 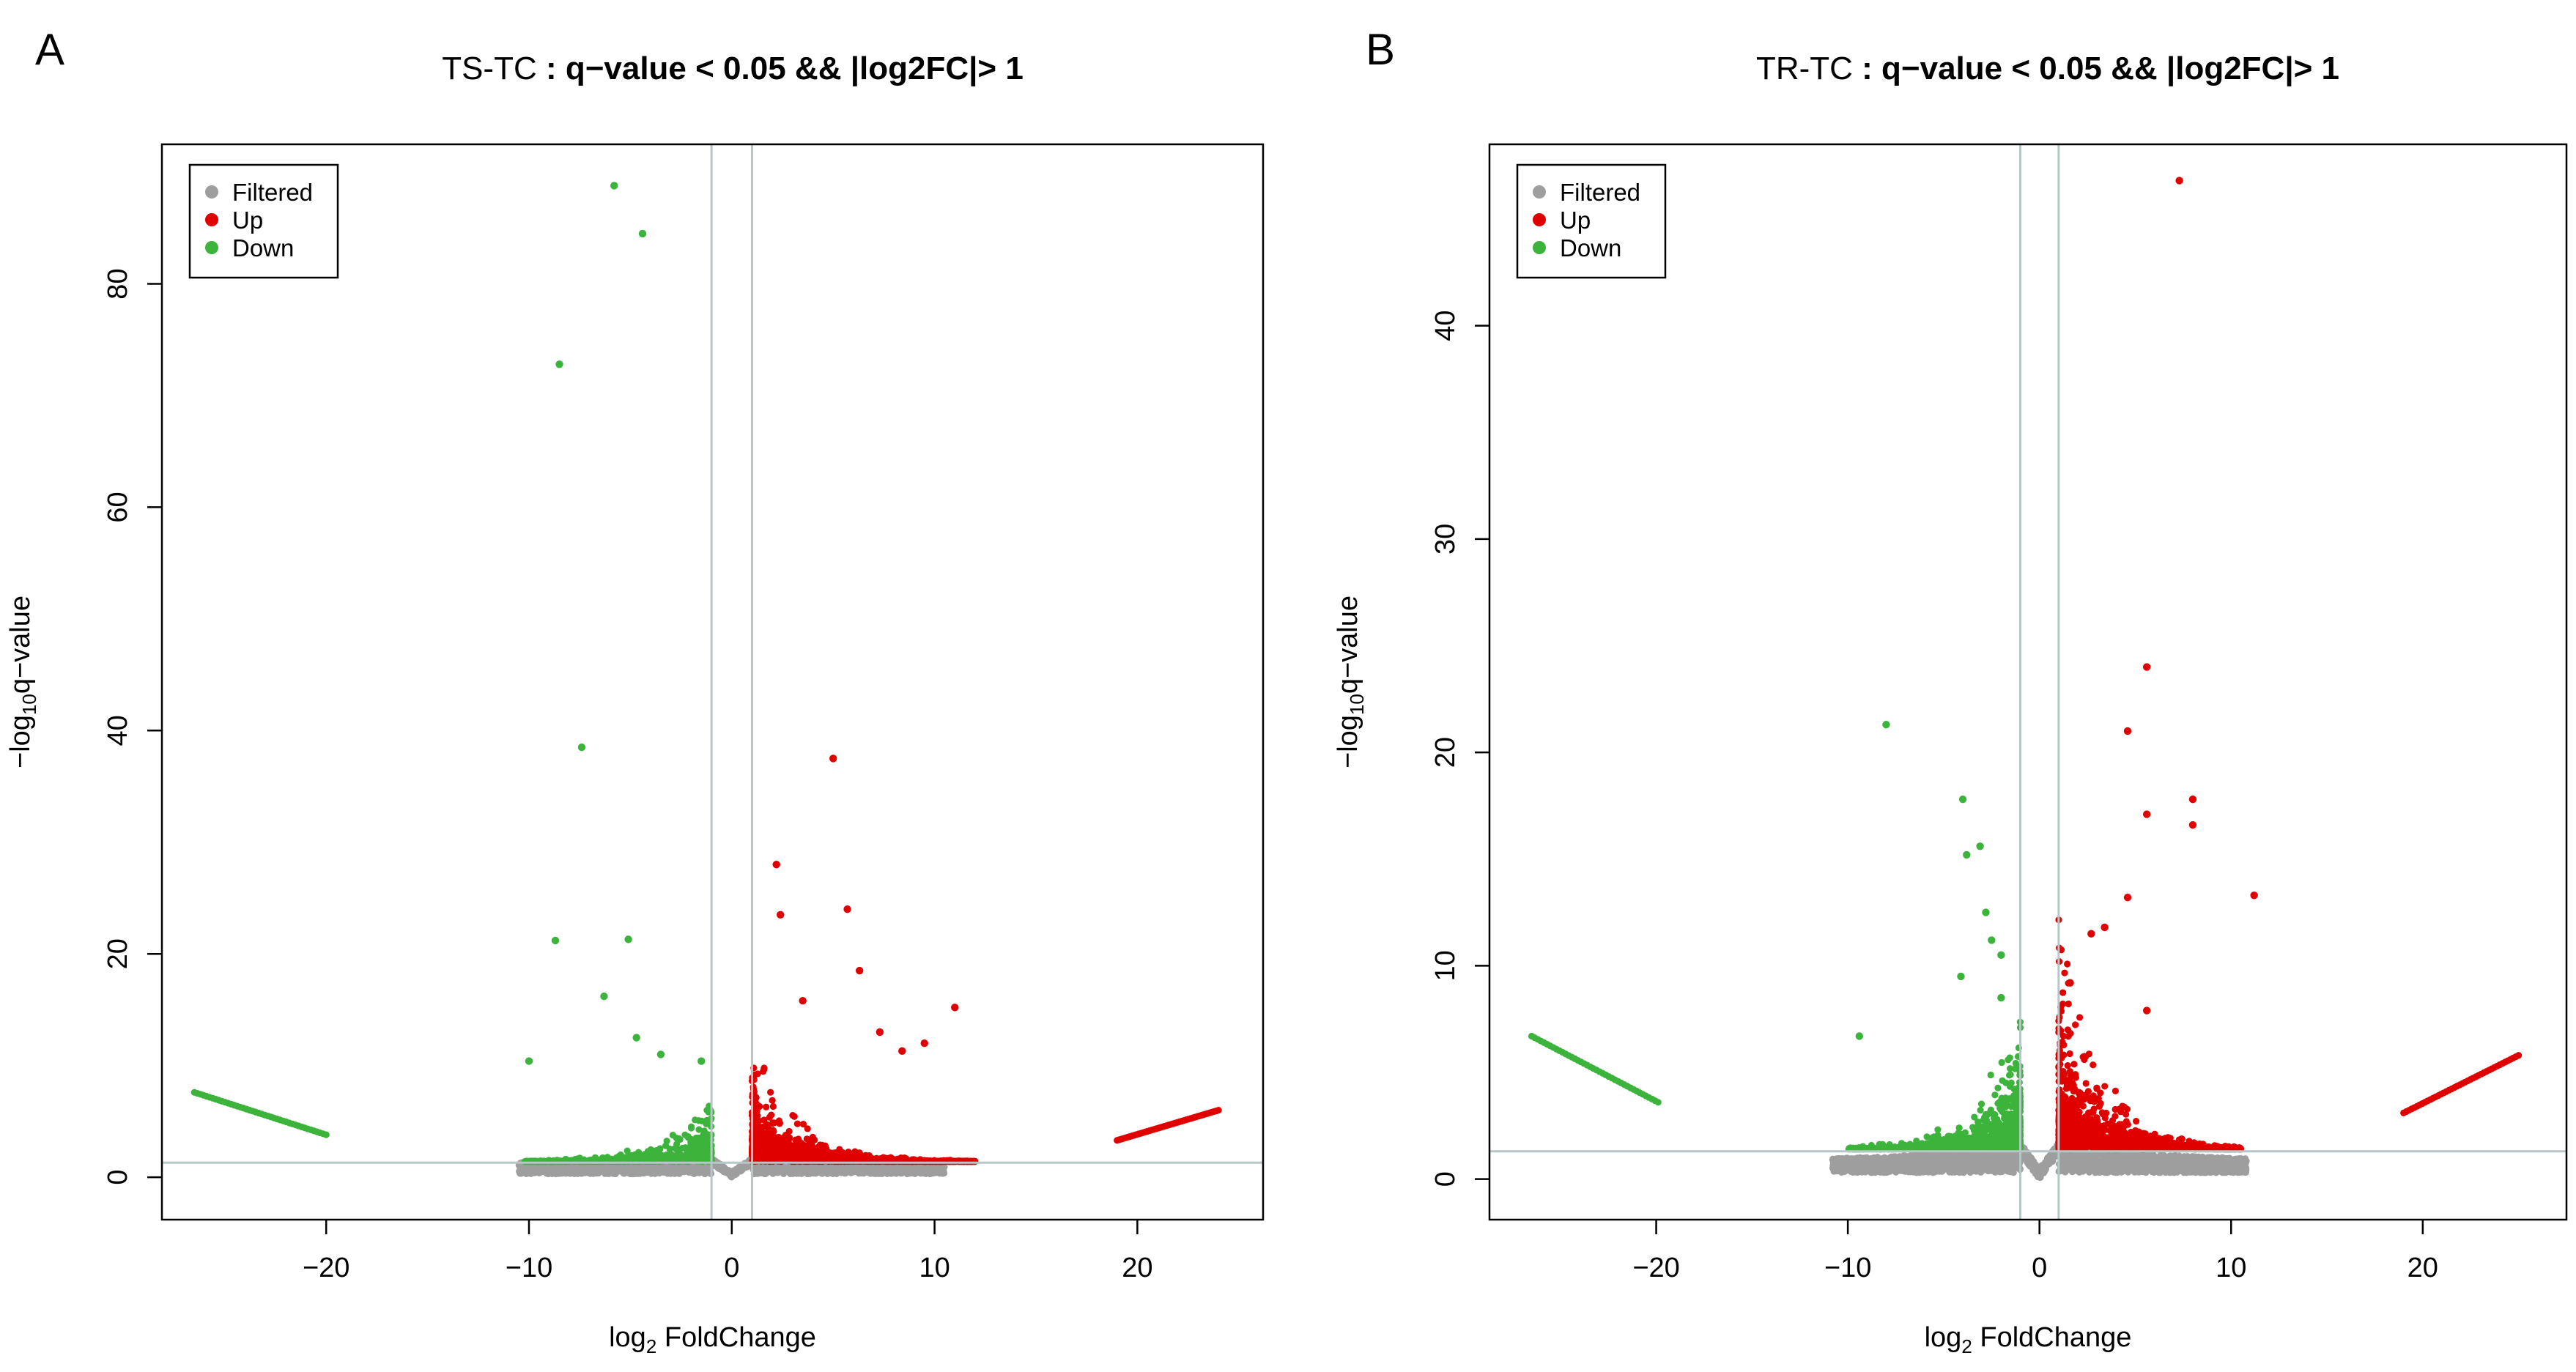 What do you see at coordinates (49, 49) in the screenshot?
I see `panel-letter: A` at bounding box center [49, 49].